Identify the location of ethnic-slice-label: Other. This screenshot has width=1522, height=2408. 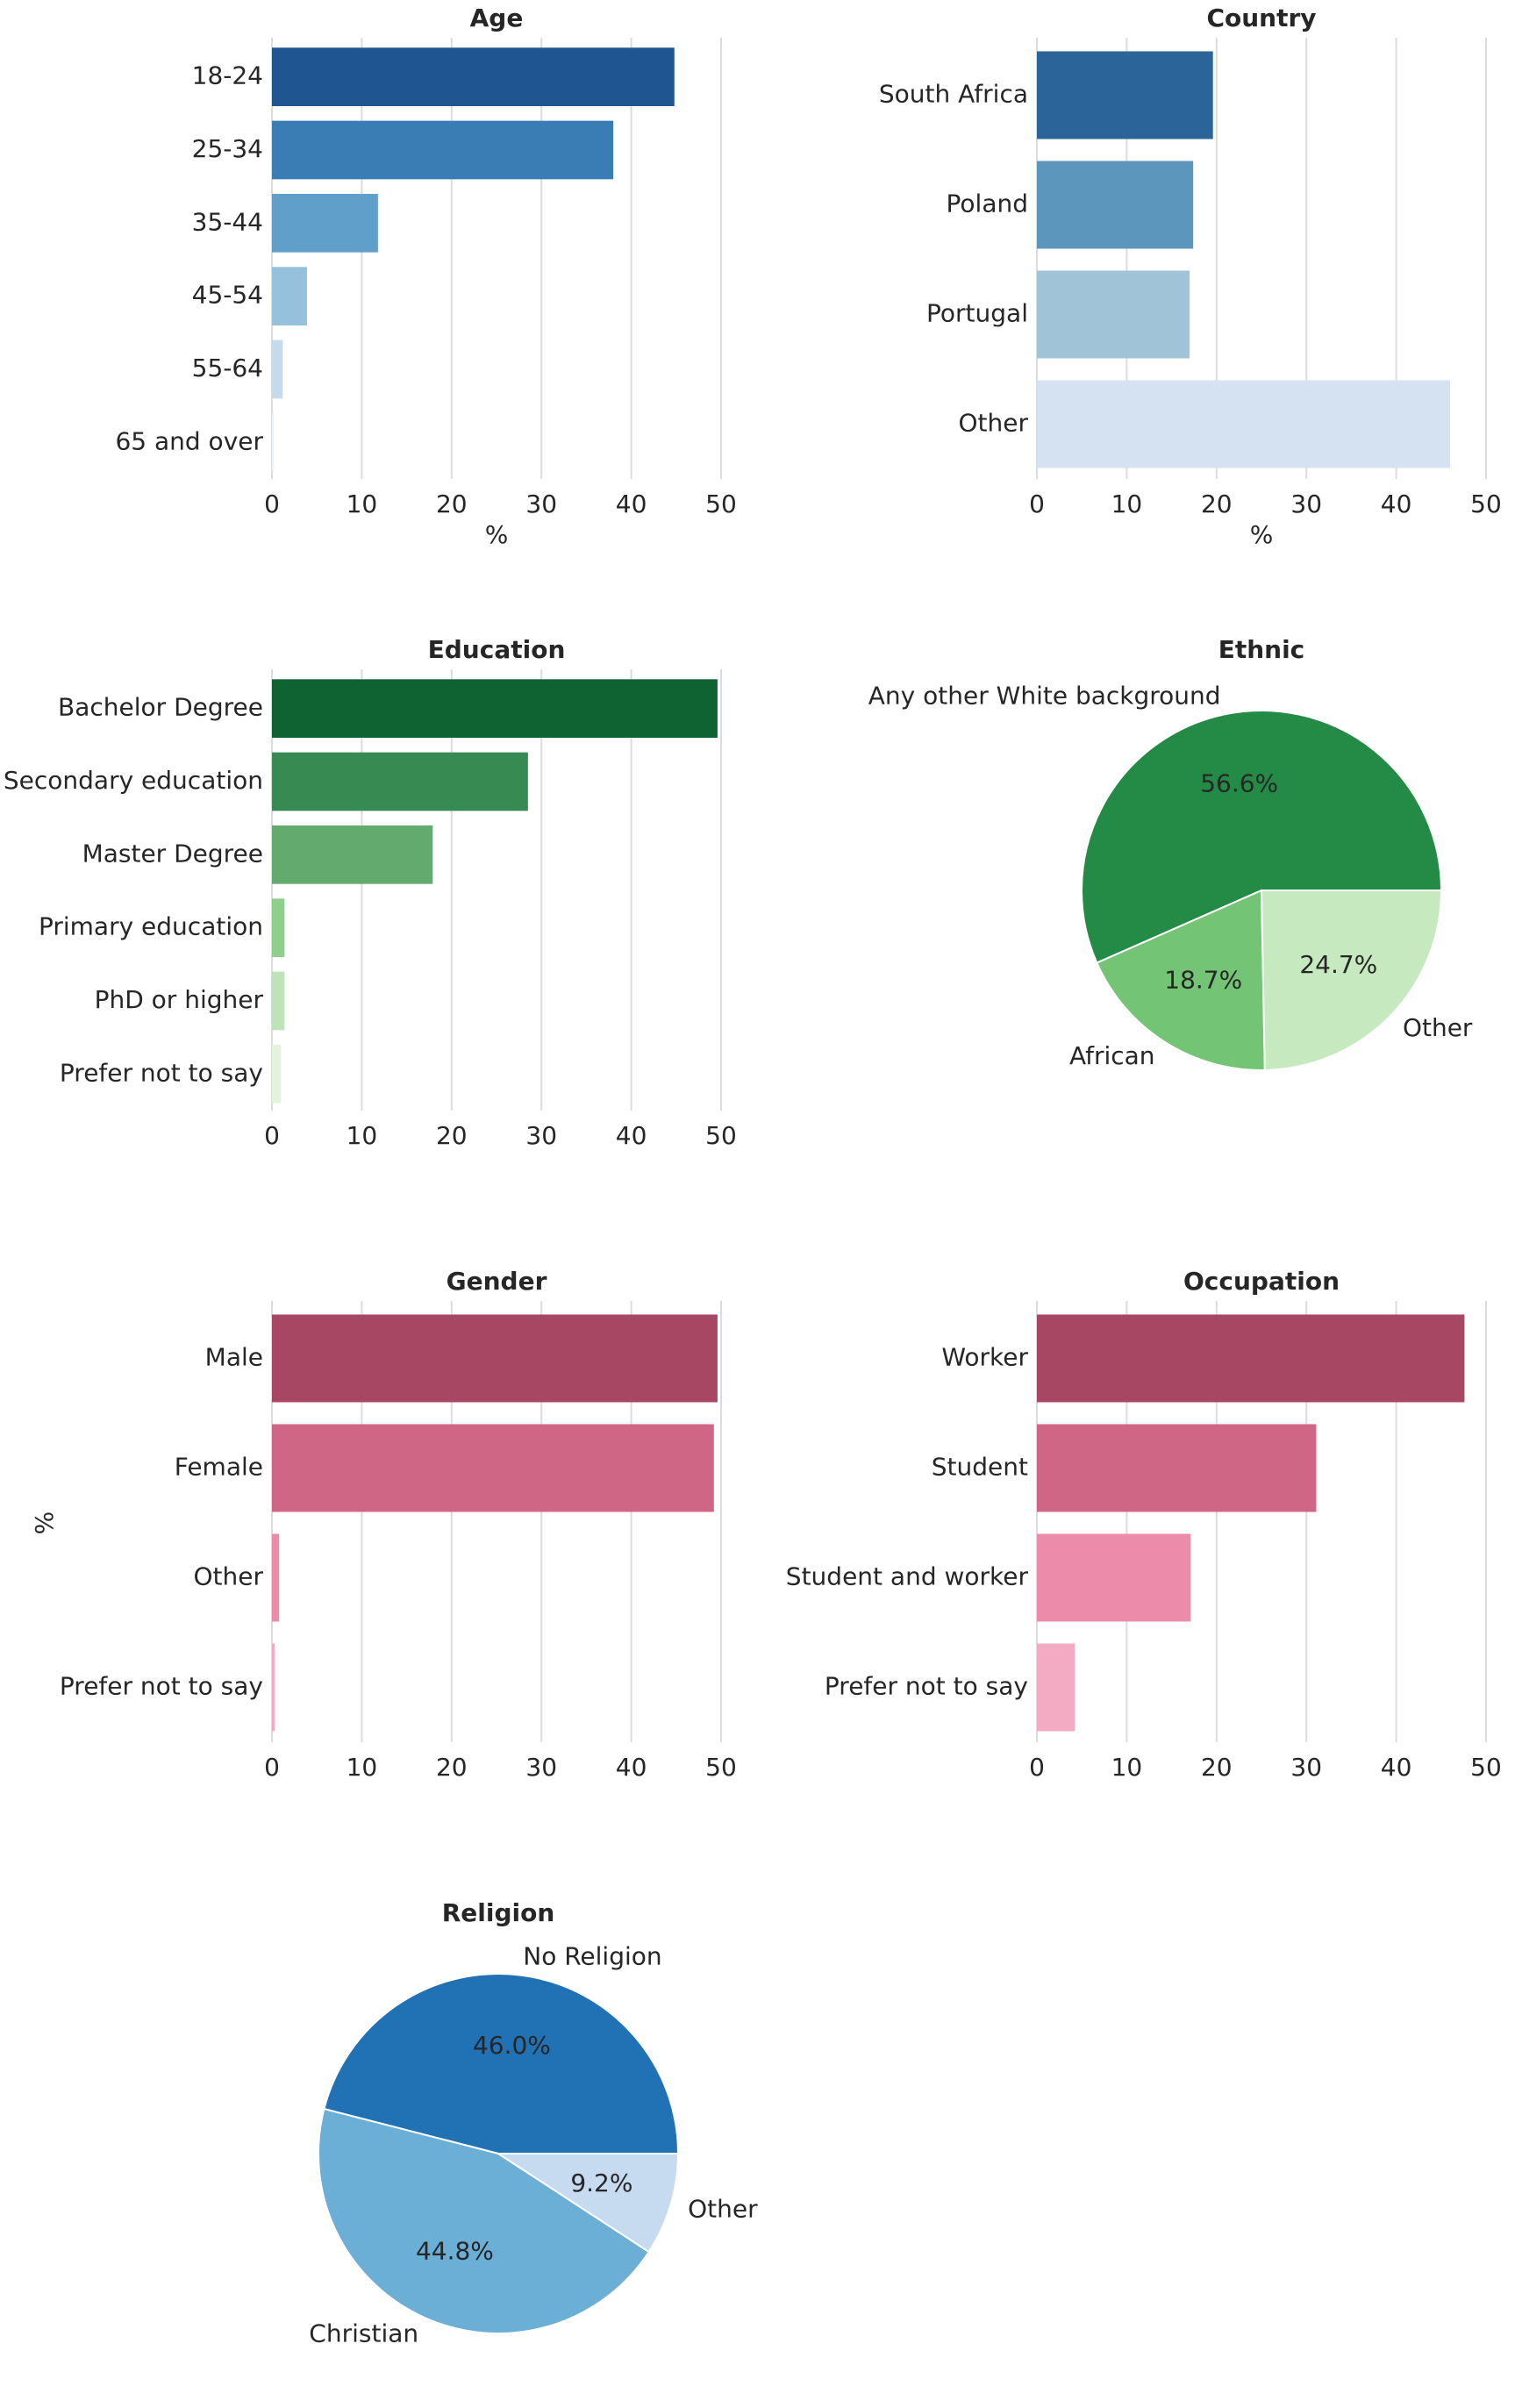
(1438, 1027).